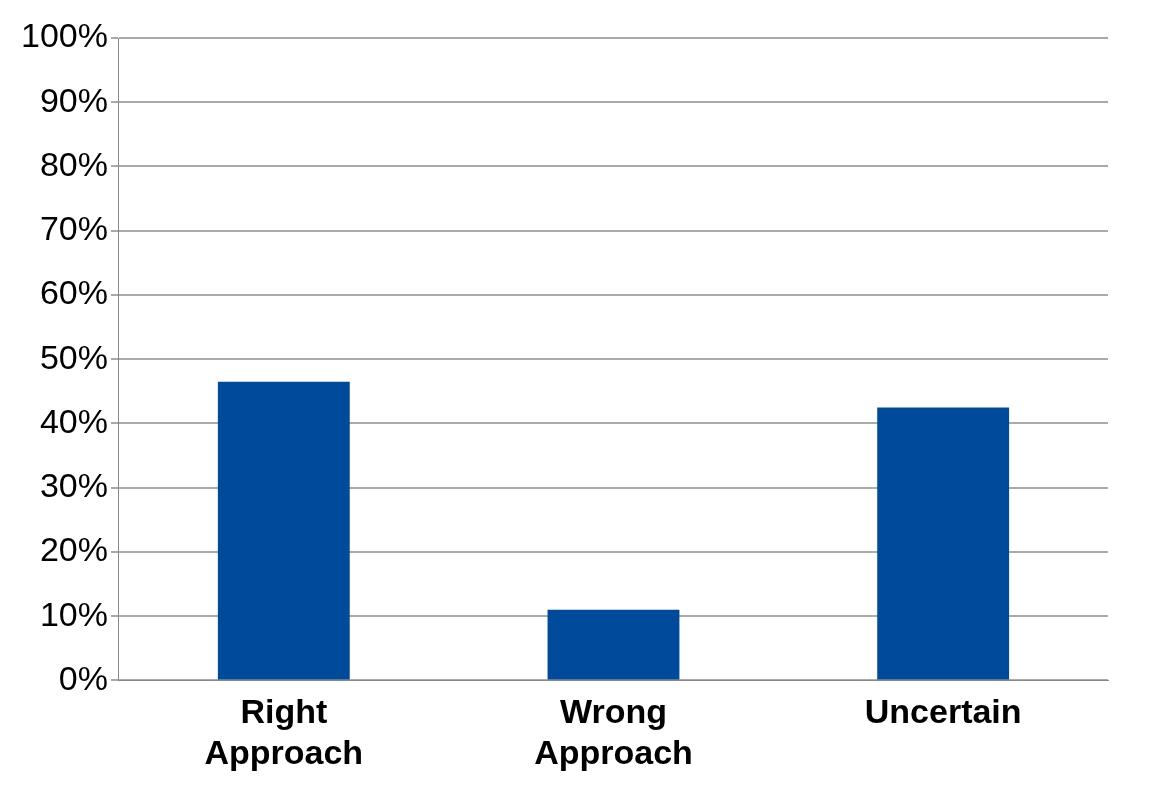 This screenshot has width=1162, height=799. Describe the element at coordinates (83, 677) in the screenshot. I see `y-tick-label: 0%` at that location.